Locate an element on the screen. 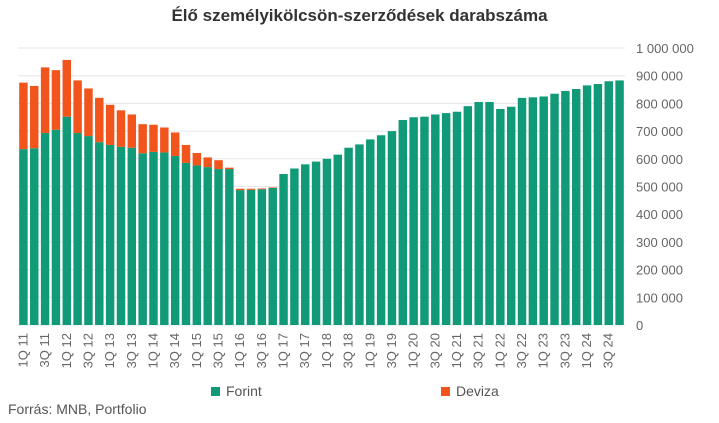 This screenshot has height=423, width=719. x-tick-label: 3Q 20 is located at coordinates (434, 350).